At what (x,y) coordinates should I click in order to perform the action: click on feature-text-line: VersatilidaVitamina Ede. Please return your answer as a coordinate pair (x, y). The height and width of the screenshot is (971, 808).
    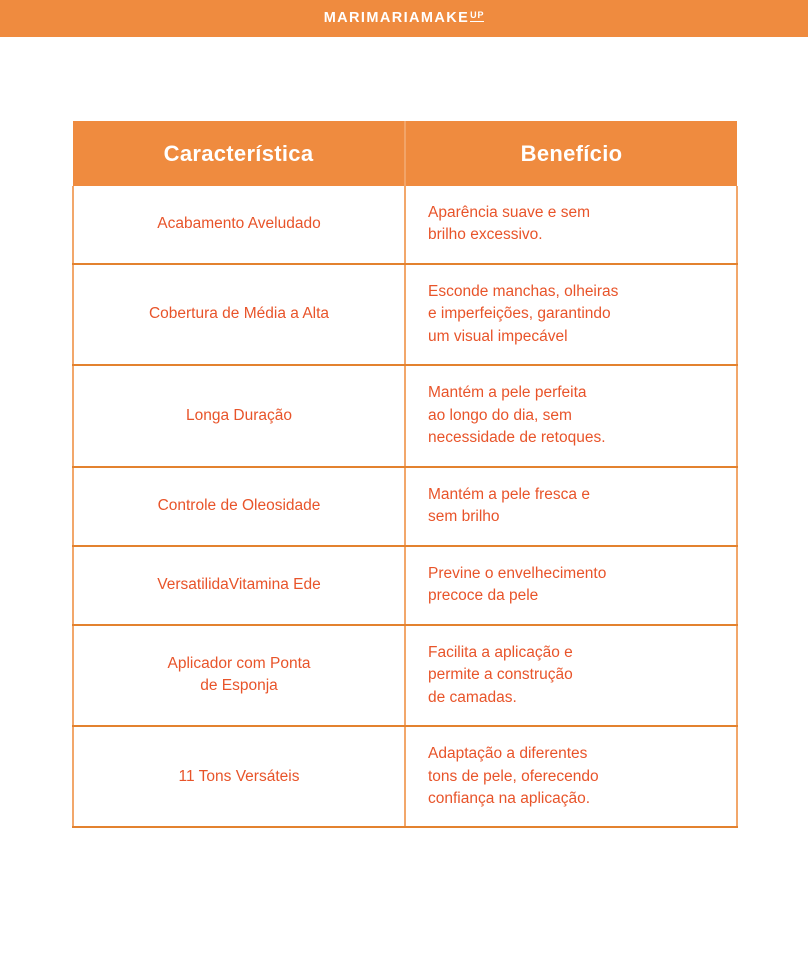
    Looking at the image, I should click on (239, 584).